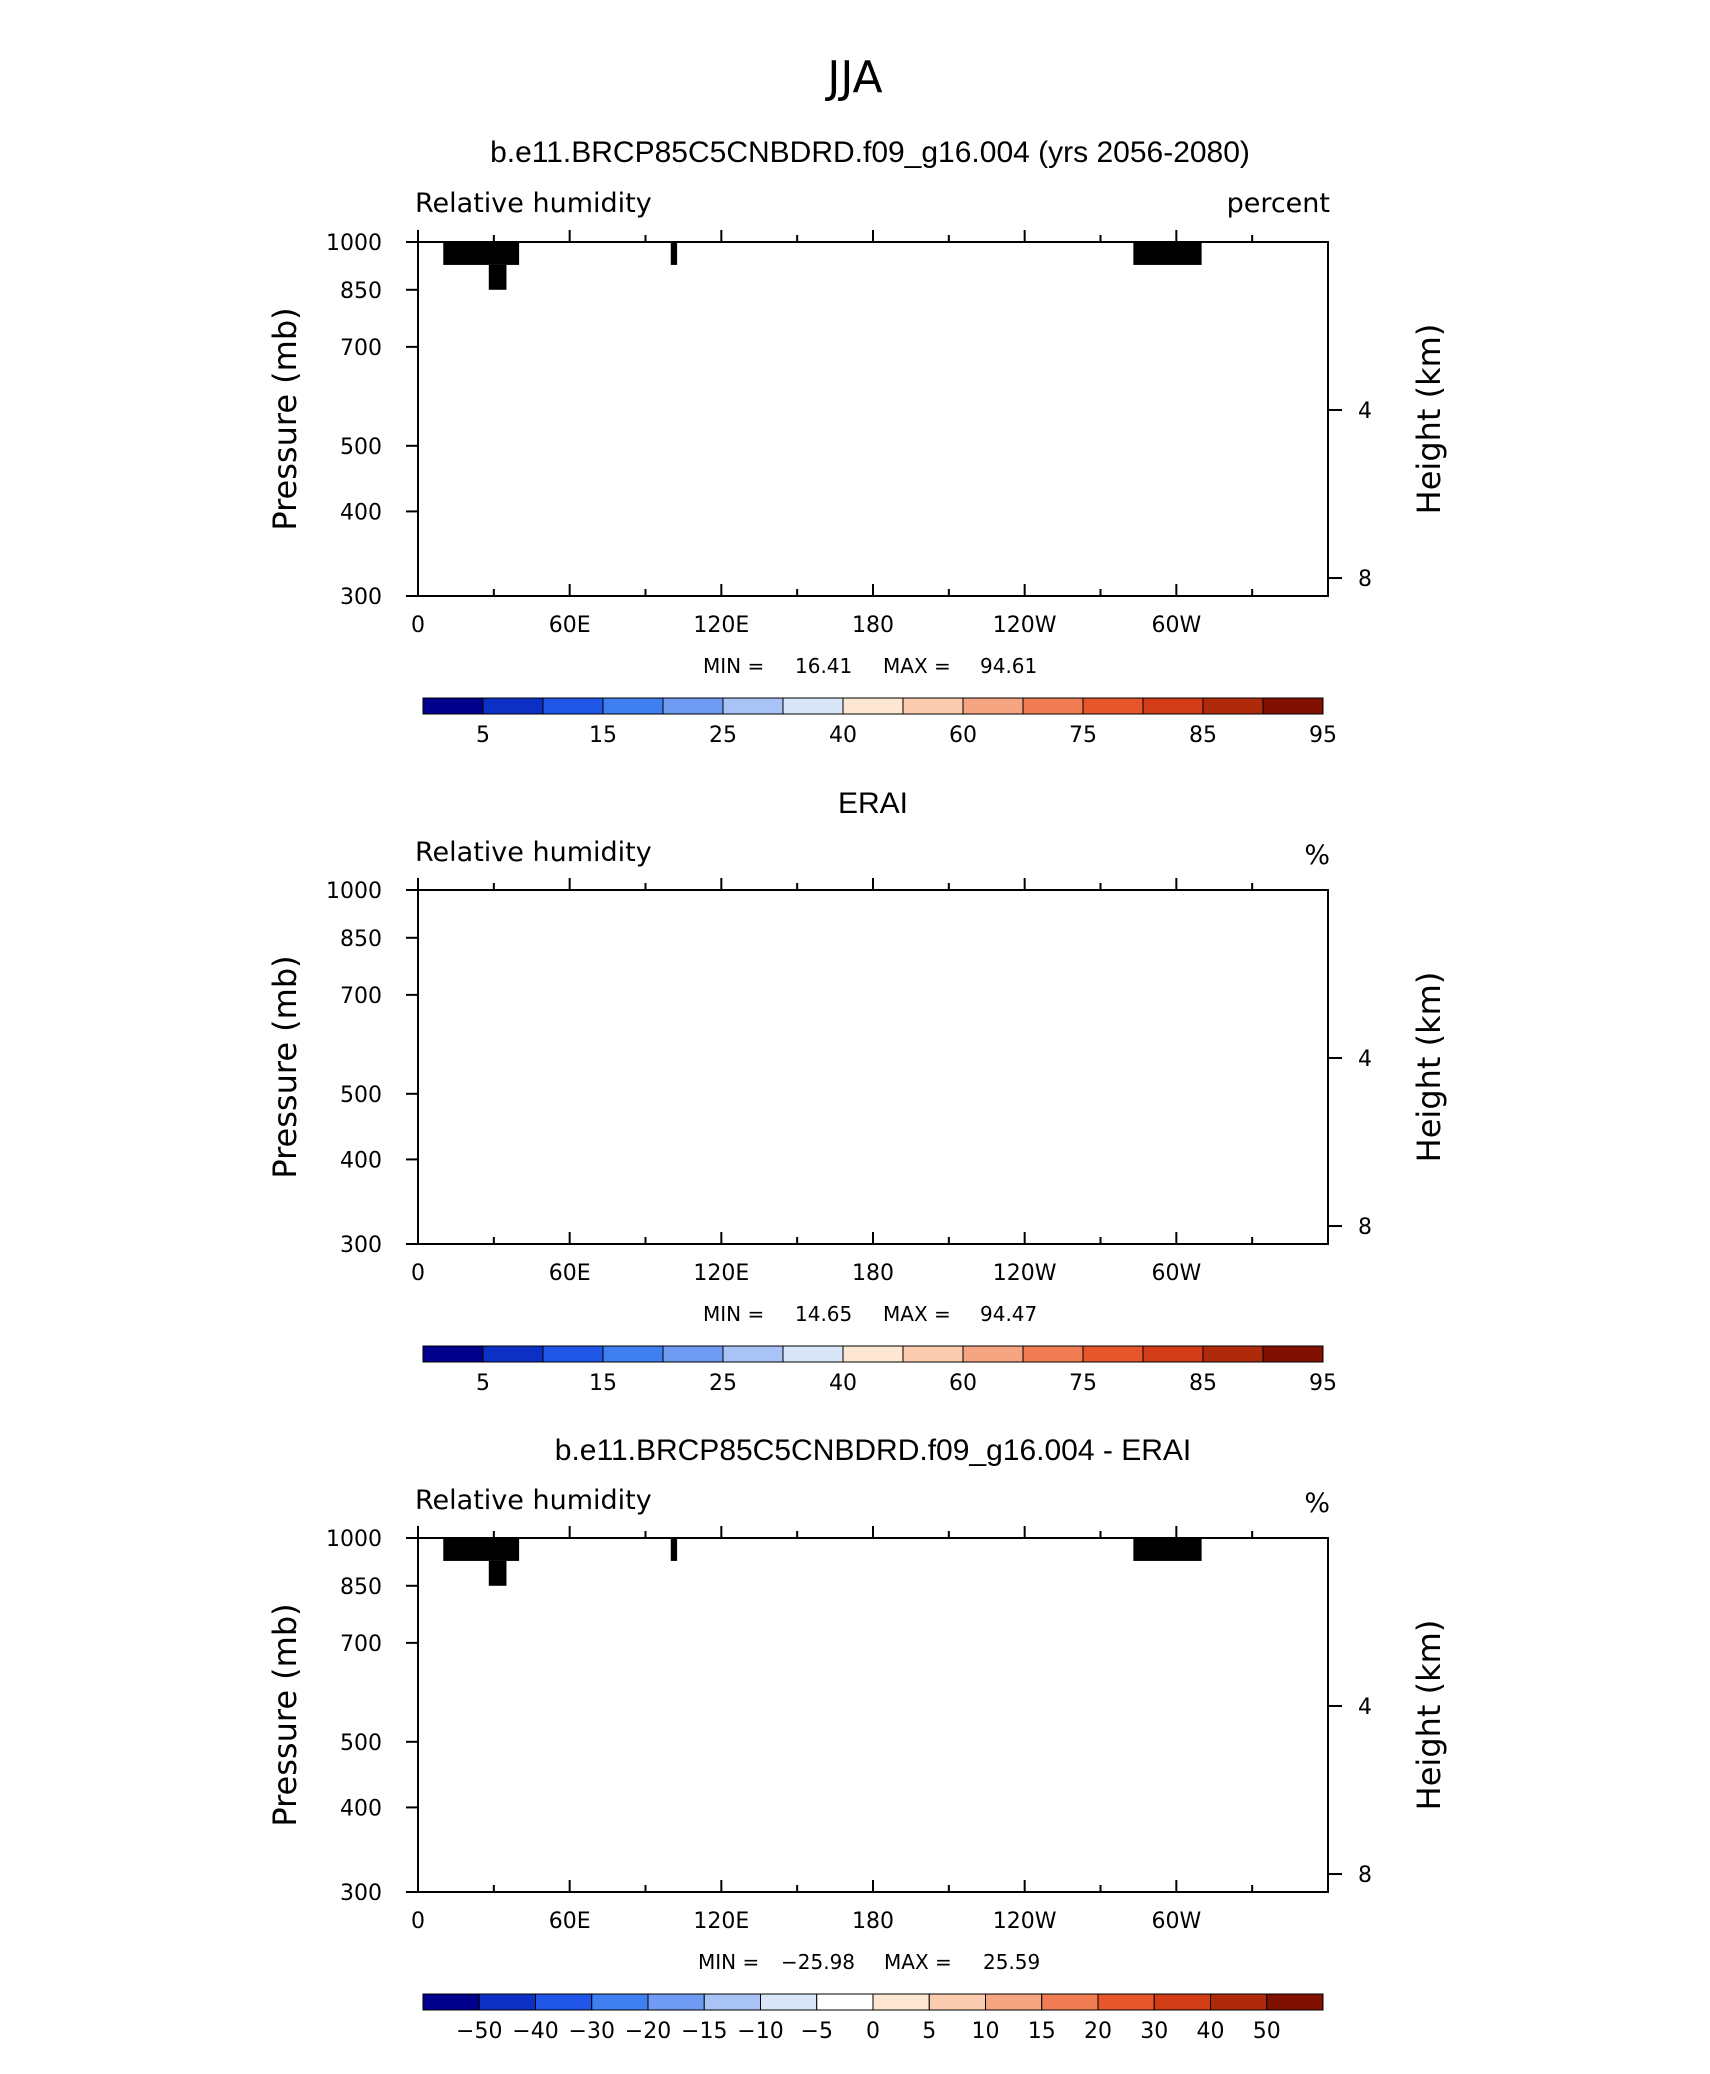  Describe the element at coordinates (823, 666) in the screenshot. I see `min-value: 16.41` at that location.